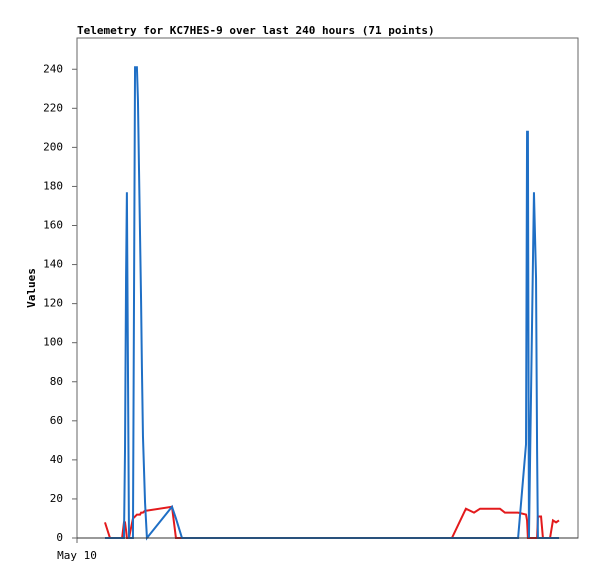 The height and width of the screenshot is (579, 597). What do you see at coordinates (53, 185) in the screenshot?
I see `y-tick-label: 180` at bounding box center [53, 185].